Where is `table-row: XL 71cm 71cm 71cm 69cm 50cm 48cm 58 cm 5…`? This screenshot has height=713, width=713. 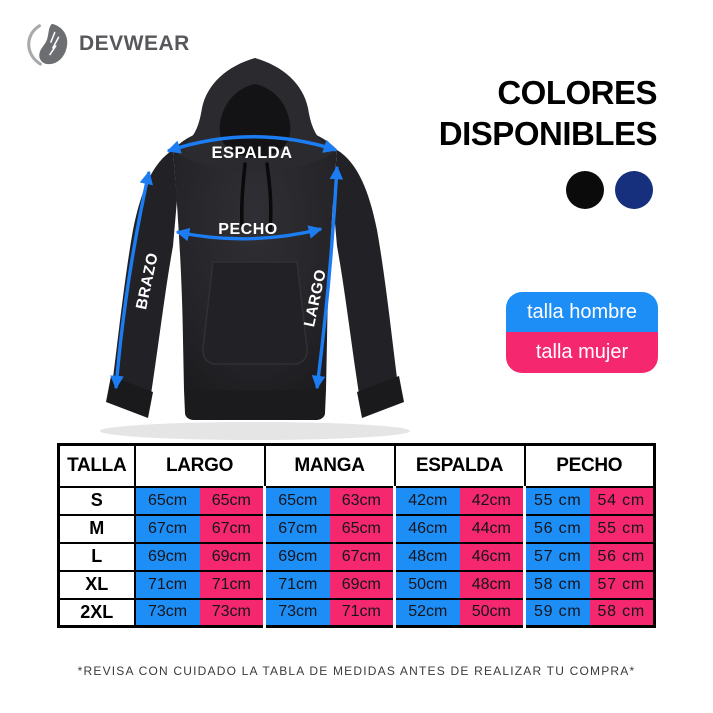 table-row: XL 71cm 71cm 71cm 69cm 50cm 48cm 58 cm 5… is located at coordinates (356, 584).